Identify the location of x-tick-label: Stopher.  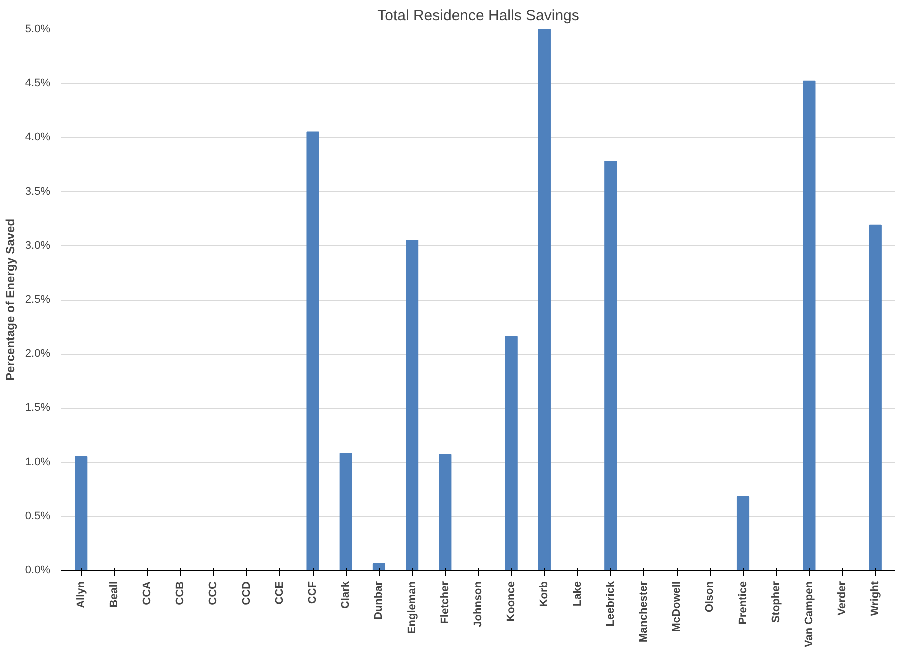
(776, 602).